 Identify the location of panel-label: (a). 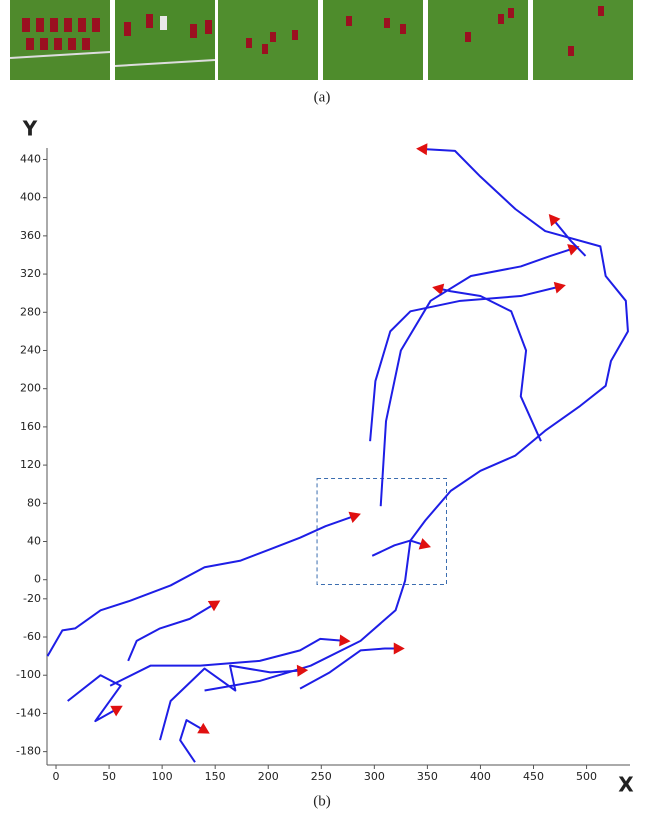
(322, 97).